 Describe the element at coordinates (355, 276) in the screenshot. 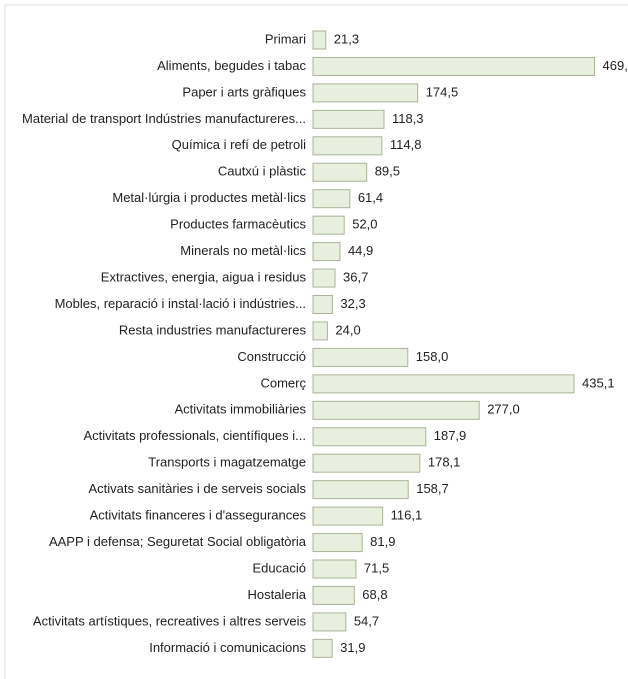

I see `value-label: 36,7` at that location.